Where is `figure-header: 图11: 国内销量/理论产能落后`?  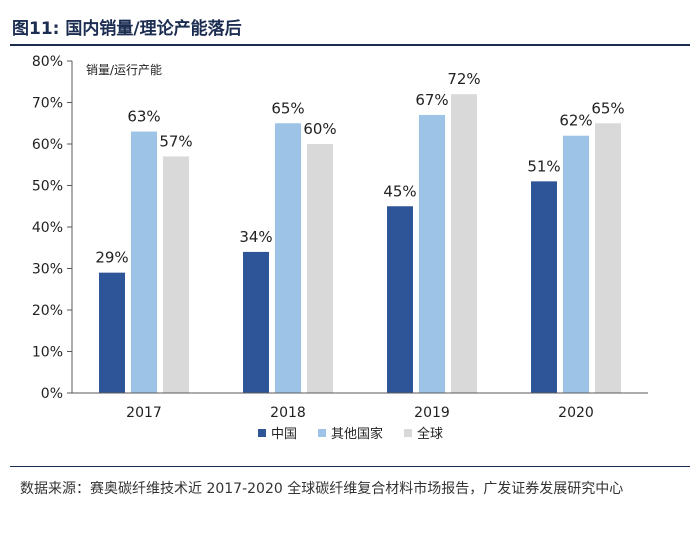 figure-header: 图11: 国内销量/理论产能落后 is located at coordinates (350, 24).